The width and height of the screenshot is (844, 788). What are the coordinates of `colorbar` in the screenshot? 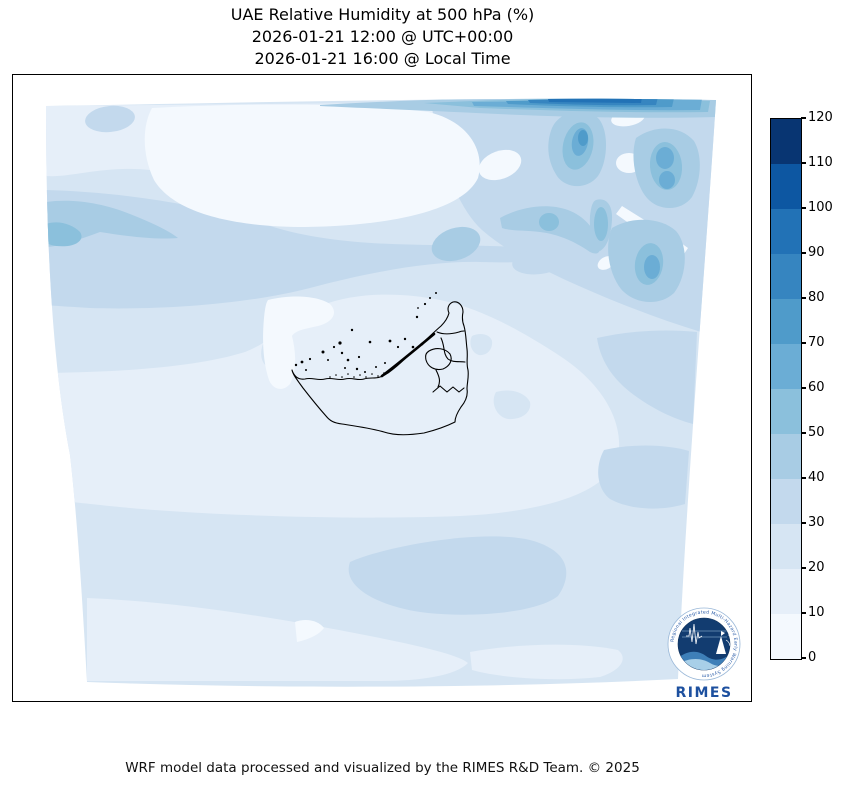 It's located at (786, 389).